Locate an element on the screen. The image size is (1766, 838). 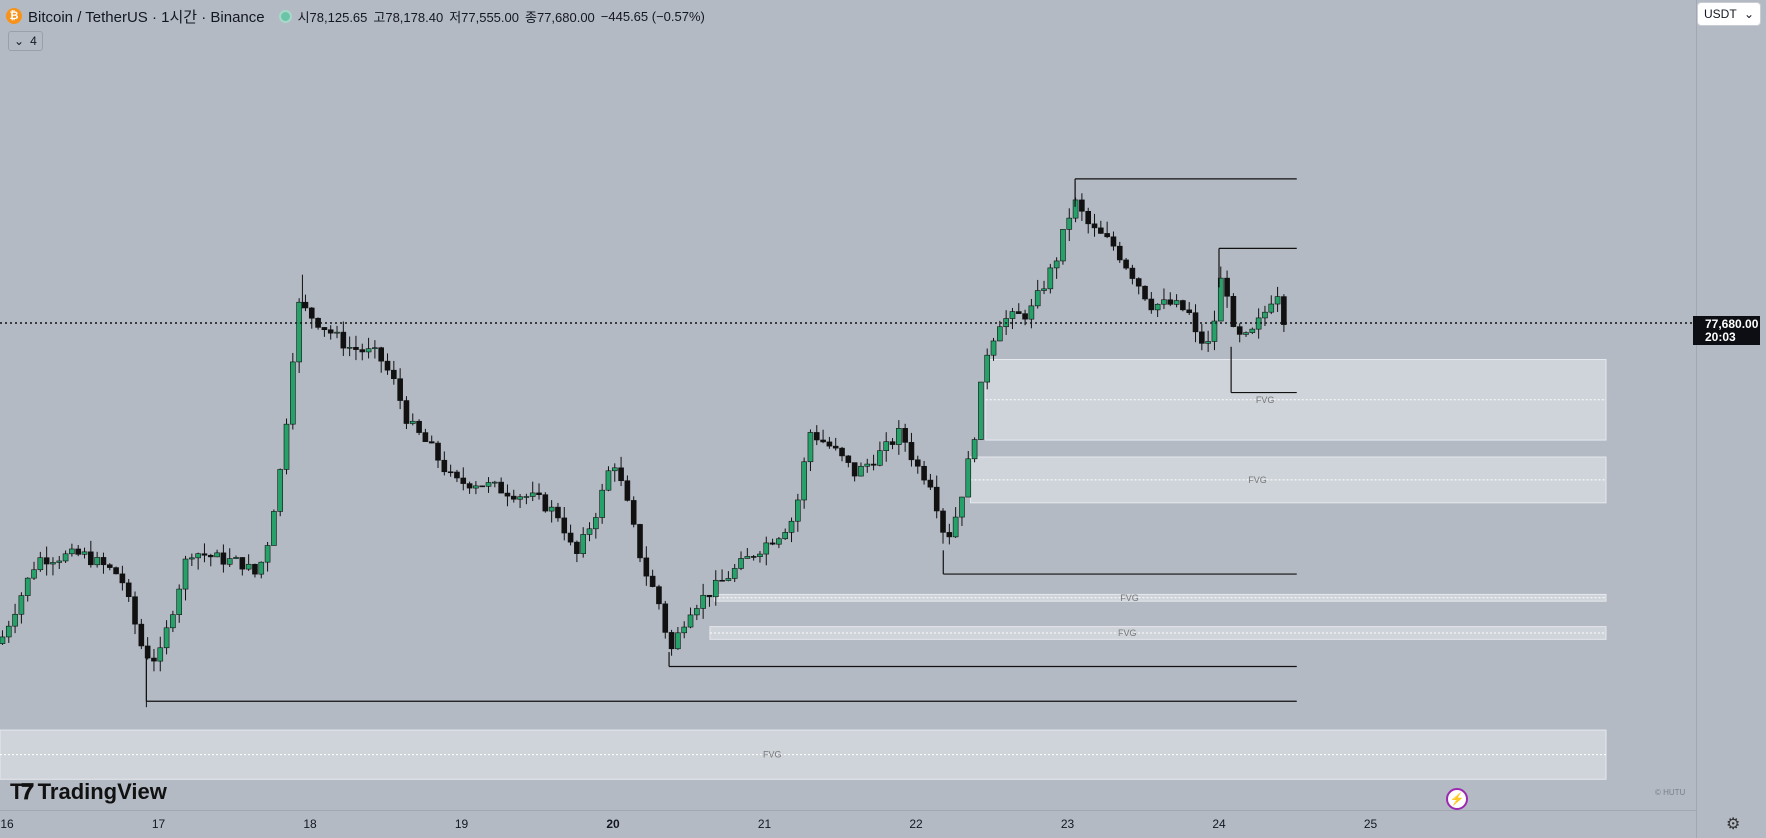
time-tick-label: 17 is located at coordinates (159, 824).